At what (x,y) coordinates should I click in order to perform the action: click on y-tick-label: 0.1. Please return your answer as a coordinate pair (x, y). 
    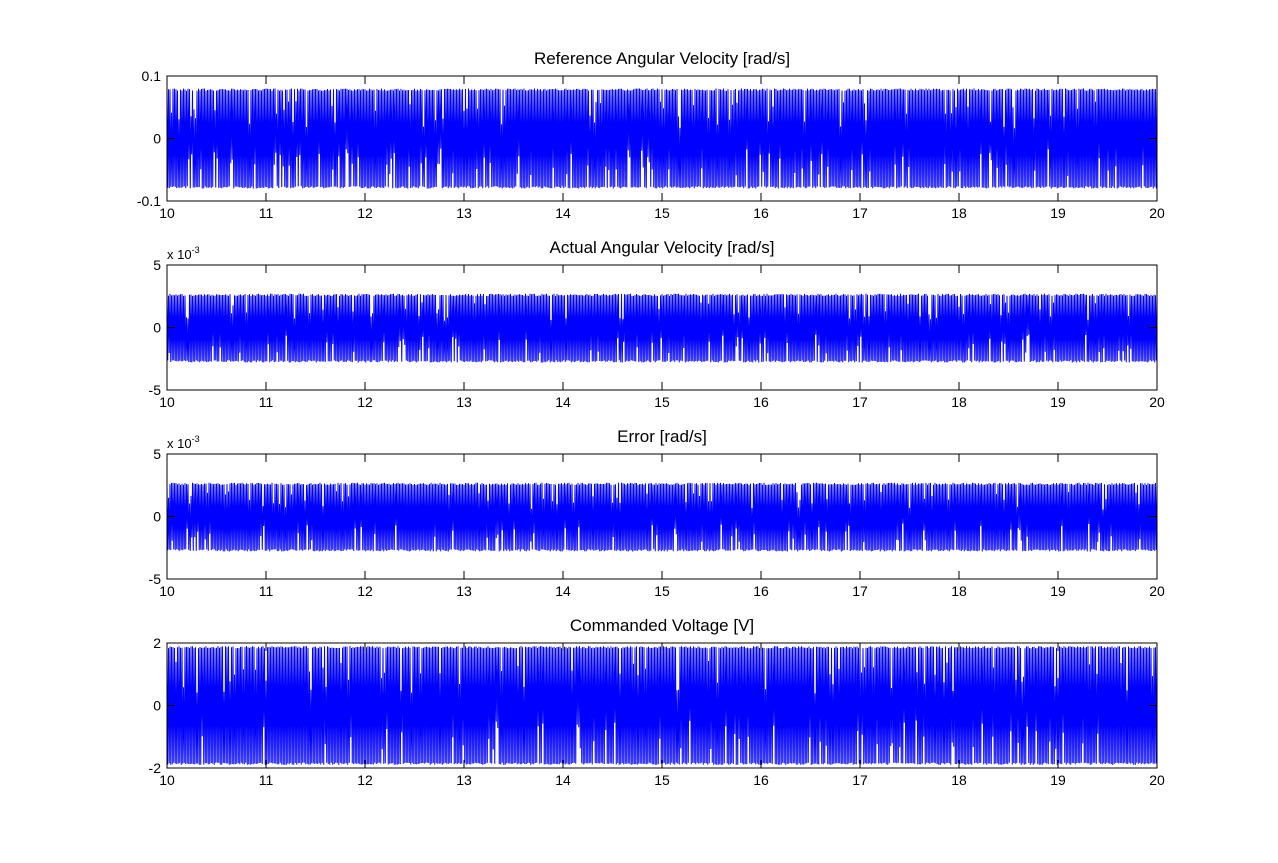
    Looking at the image, I should click on (152, 76).